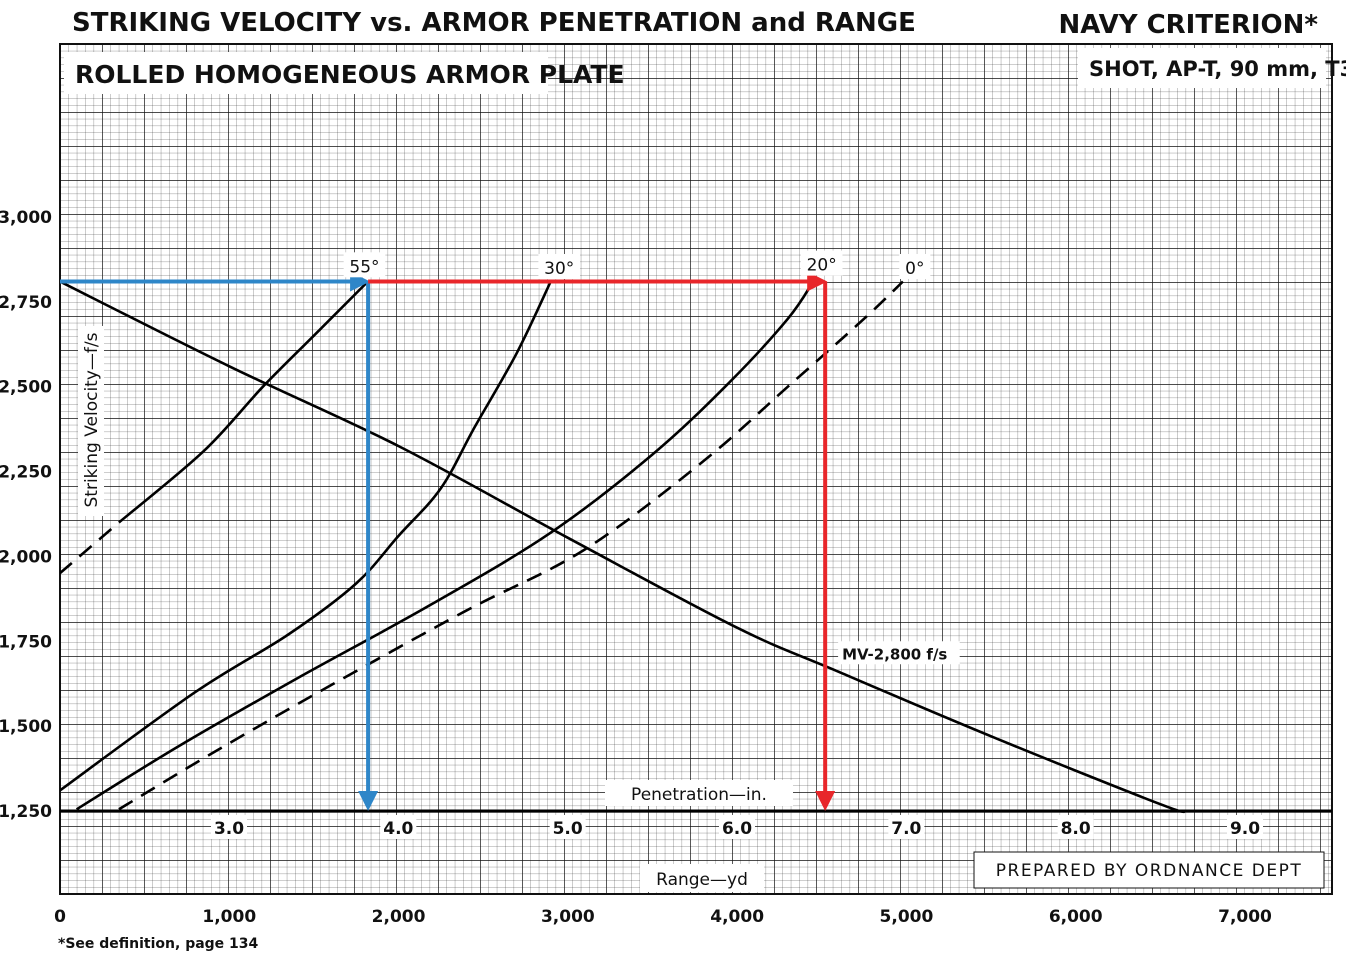  I want to click on annotation-55: 55°, so click(364, 267).